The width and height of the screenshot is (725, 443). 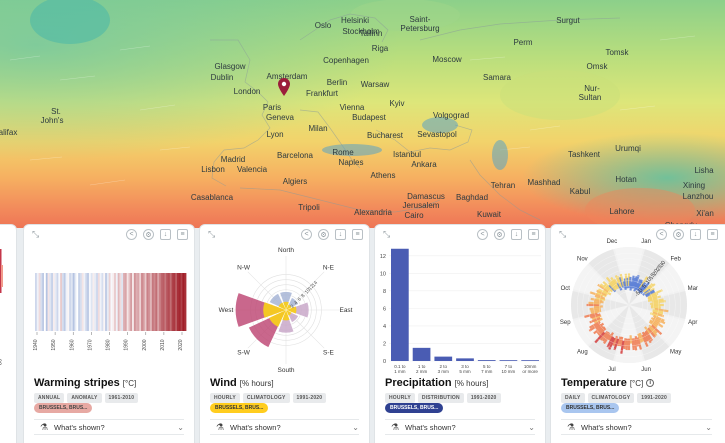 I want to click on ring-label: 14, so click(x=315, y=284).